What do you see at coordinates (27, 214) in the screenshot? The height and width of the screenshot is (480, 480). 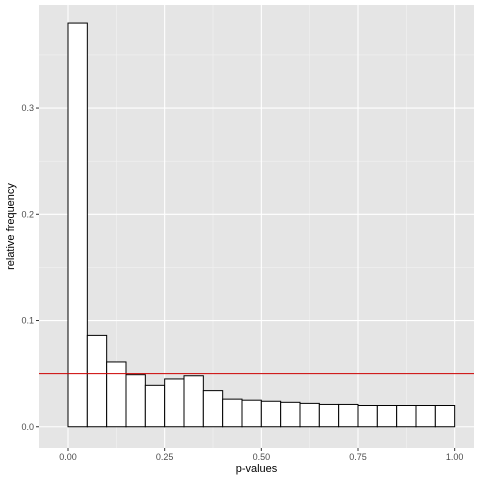 I see `y-tick-label: 0.2` at bounding box center [27, 214].